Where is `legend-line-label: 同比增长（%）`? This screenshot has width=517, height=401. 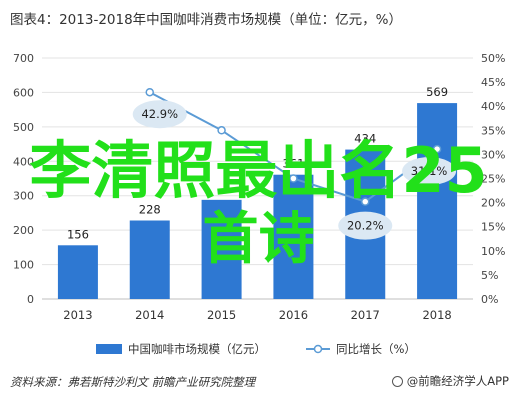 legend-line-label: 同比增长（%） is located at coordinates (376, 349).